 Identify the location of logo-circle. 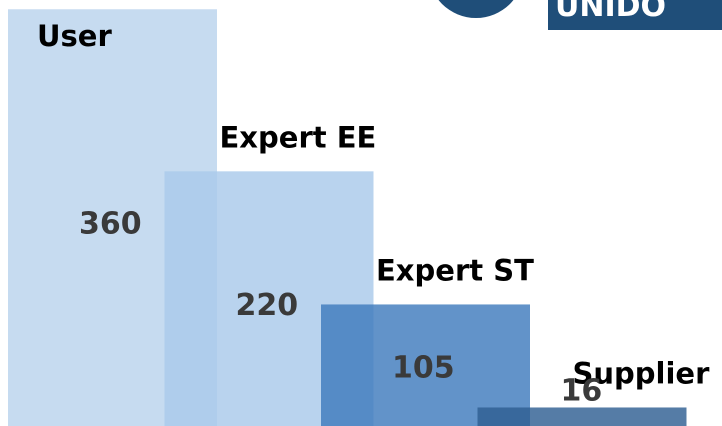
(476, 9).